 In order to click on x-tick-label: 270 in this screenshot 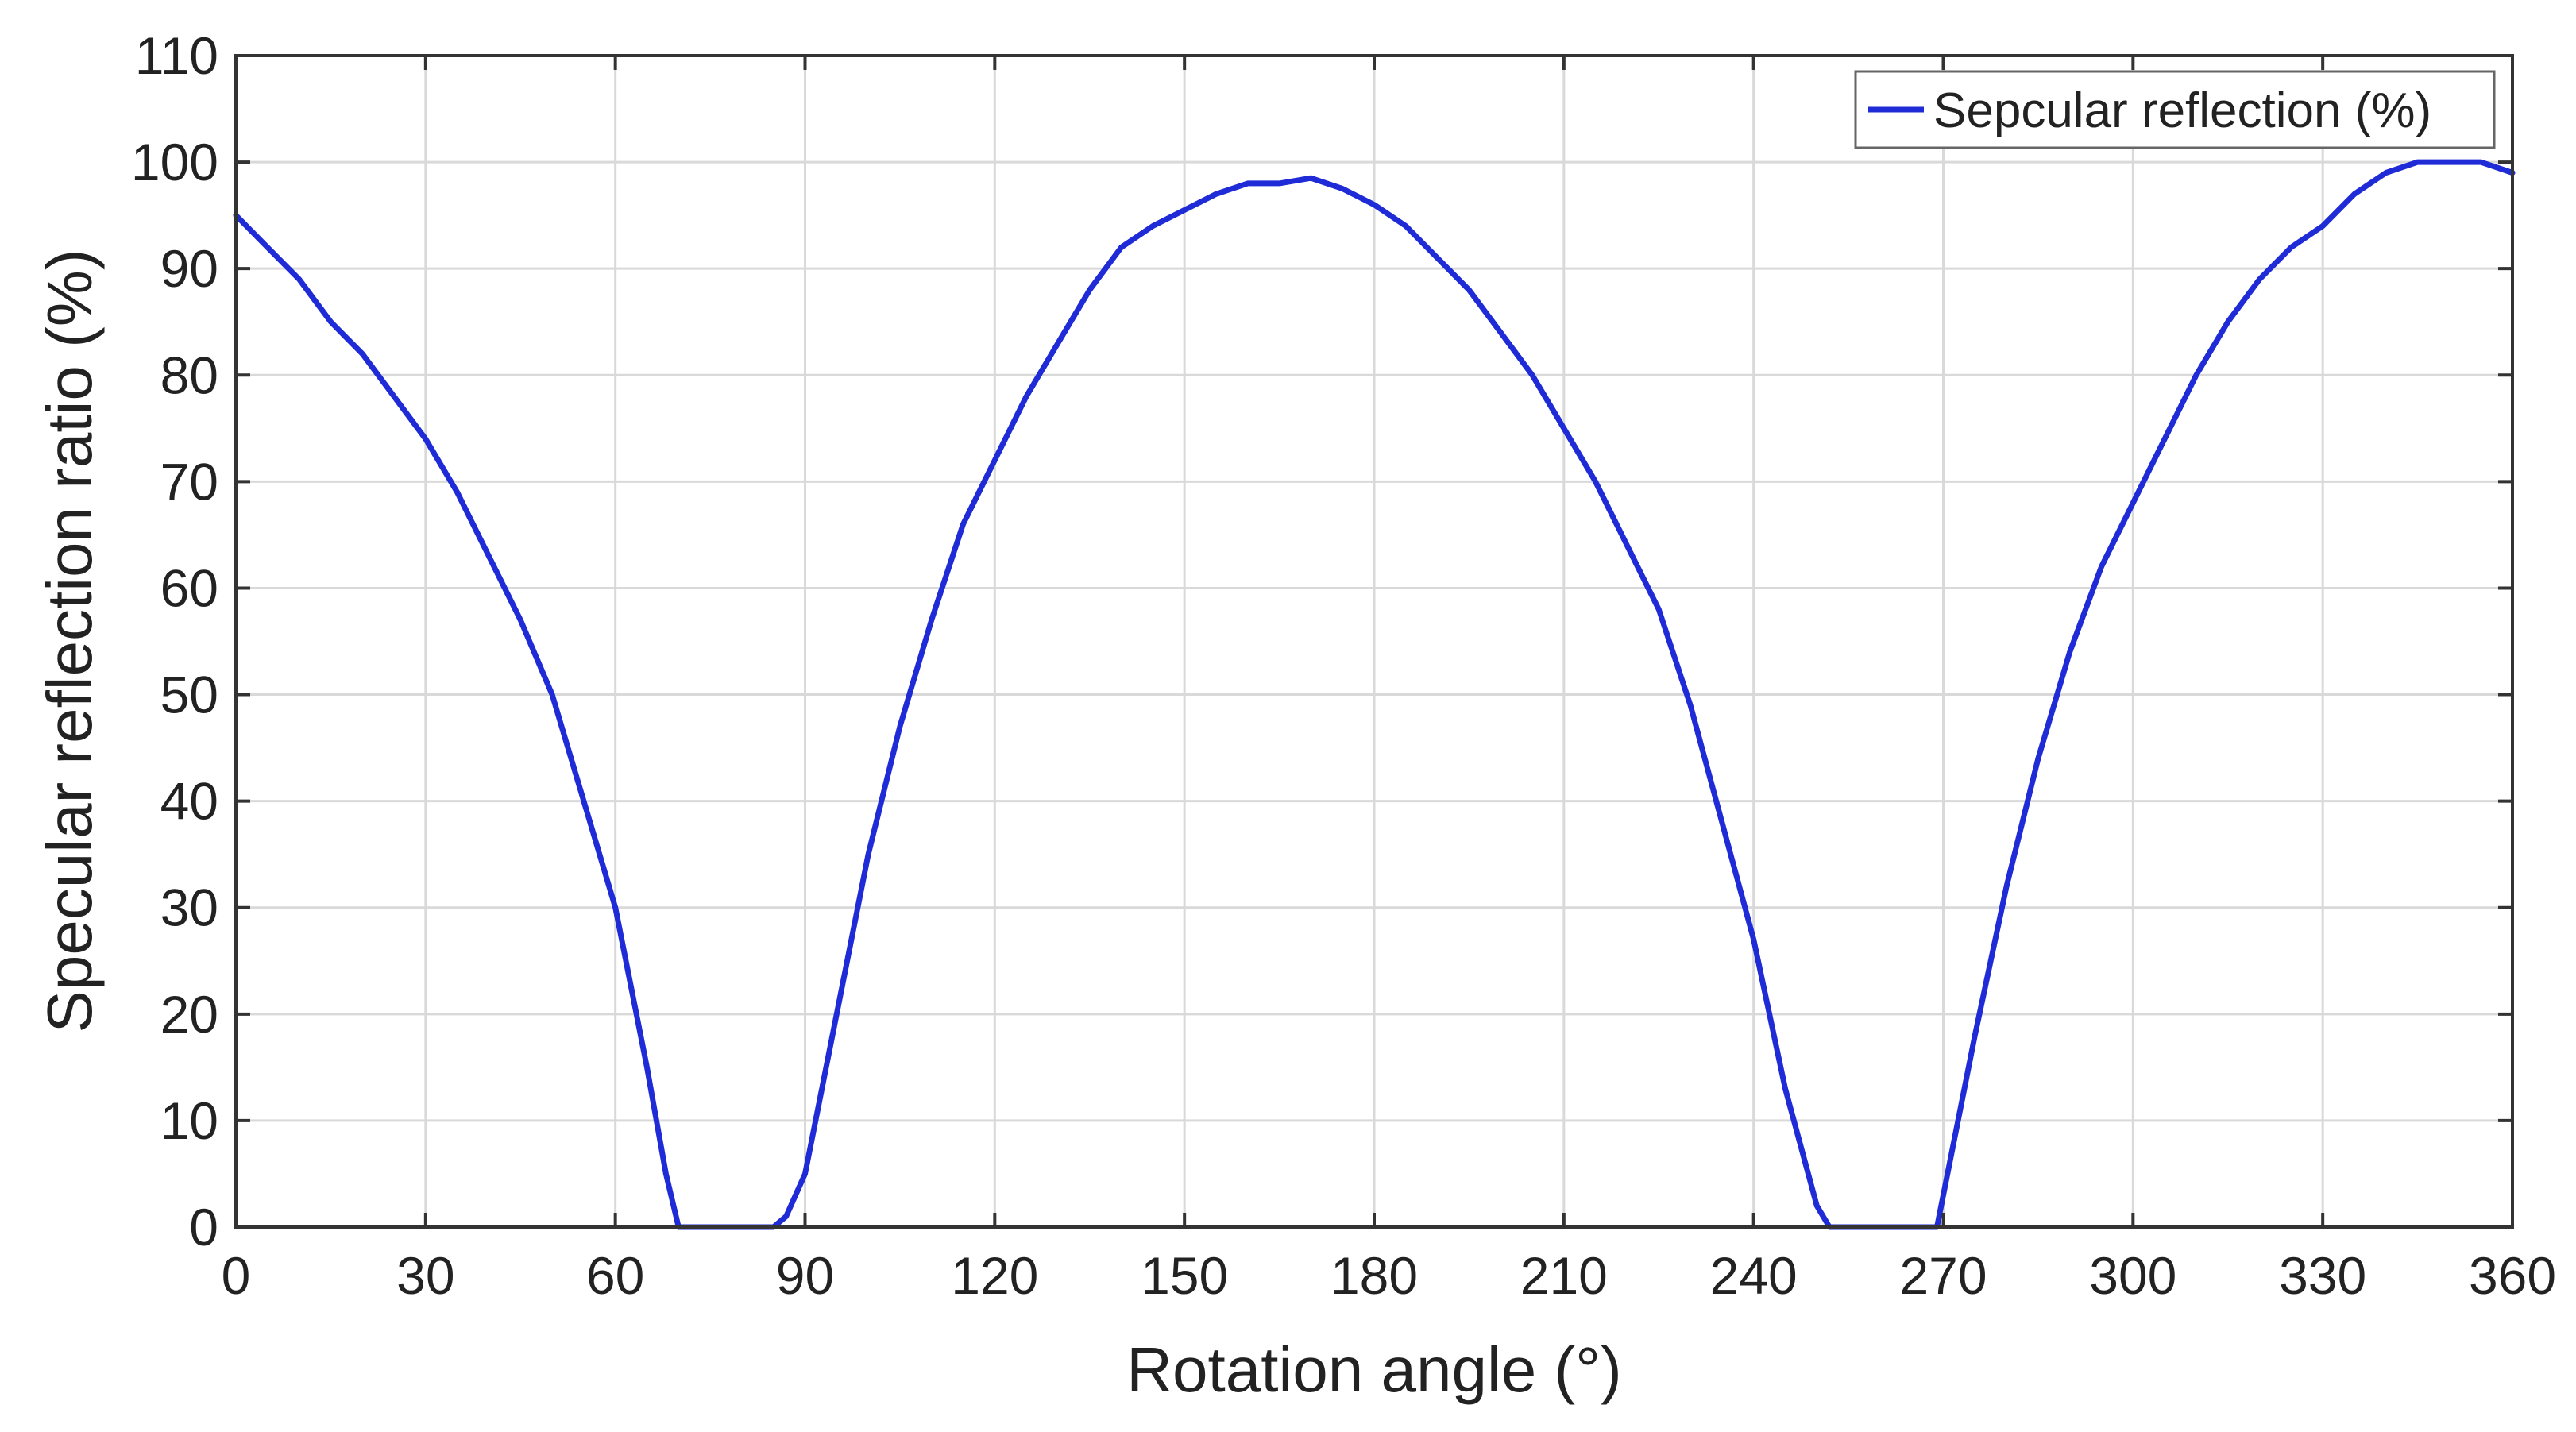, I will do `click(1943, 1275)`.